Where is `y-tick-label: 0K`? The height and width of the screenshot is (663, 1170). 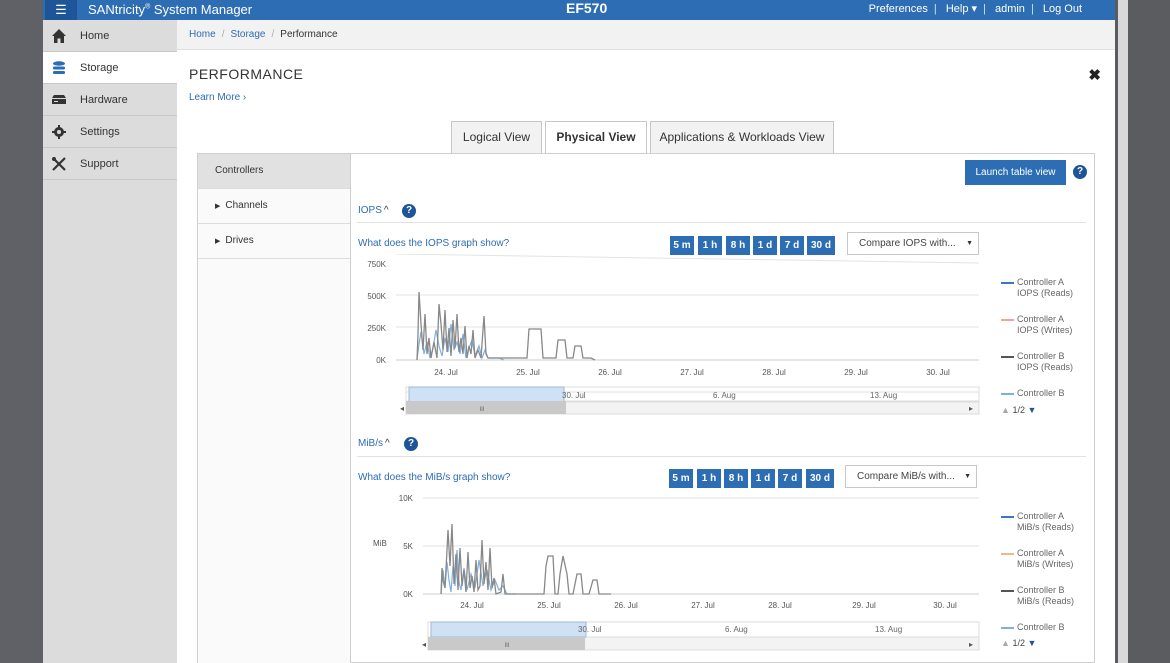
y-tick-label: 0K is located at coordinates (381, 360).